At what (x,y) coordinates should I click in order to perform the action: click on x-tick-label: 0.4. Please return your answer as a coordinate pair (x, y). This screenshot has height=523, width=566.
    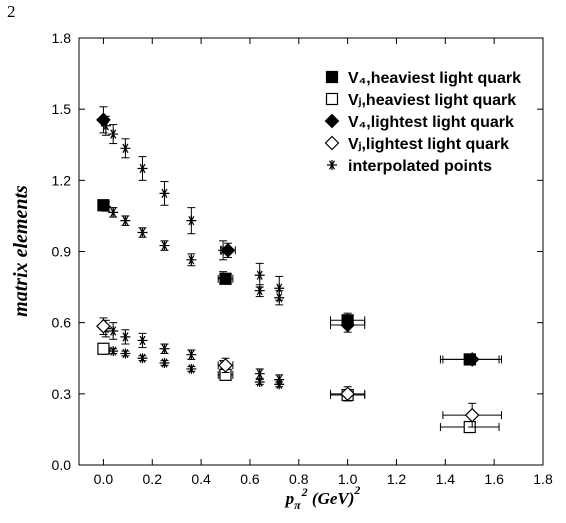
    Looking at the image, I should click on (201, 479).